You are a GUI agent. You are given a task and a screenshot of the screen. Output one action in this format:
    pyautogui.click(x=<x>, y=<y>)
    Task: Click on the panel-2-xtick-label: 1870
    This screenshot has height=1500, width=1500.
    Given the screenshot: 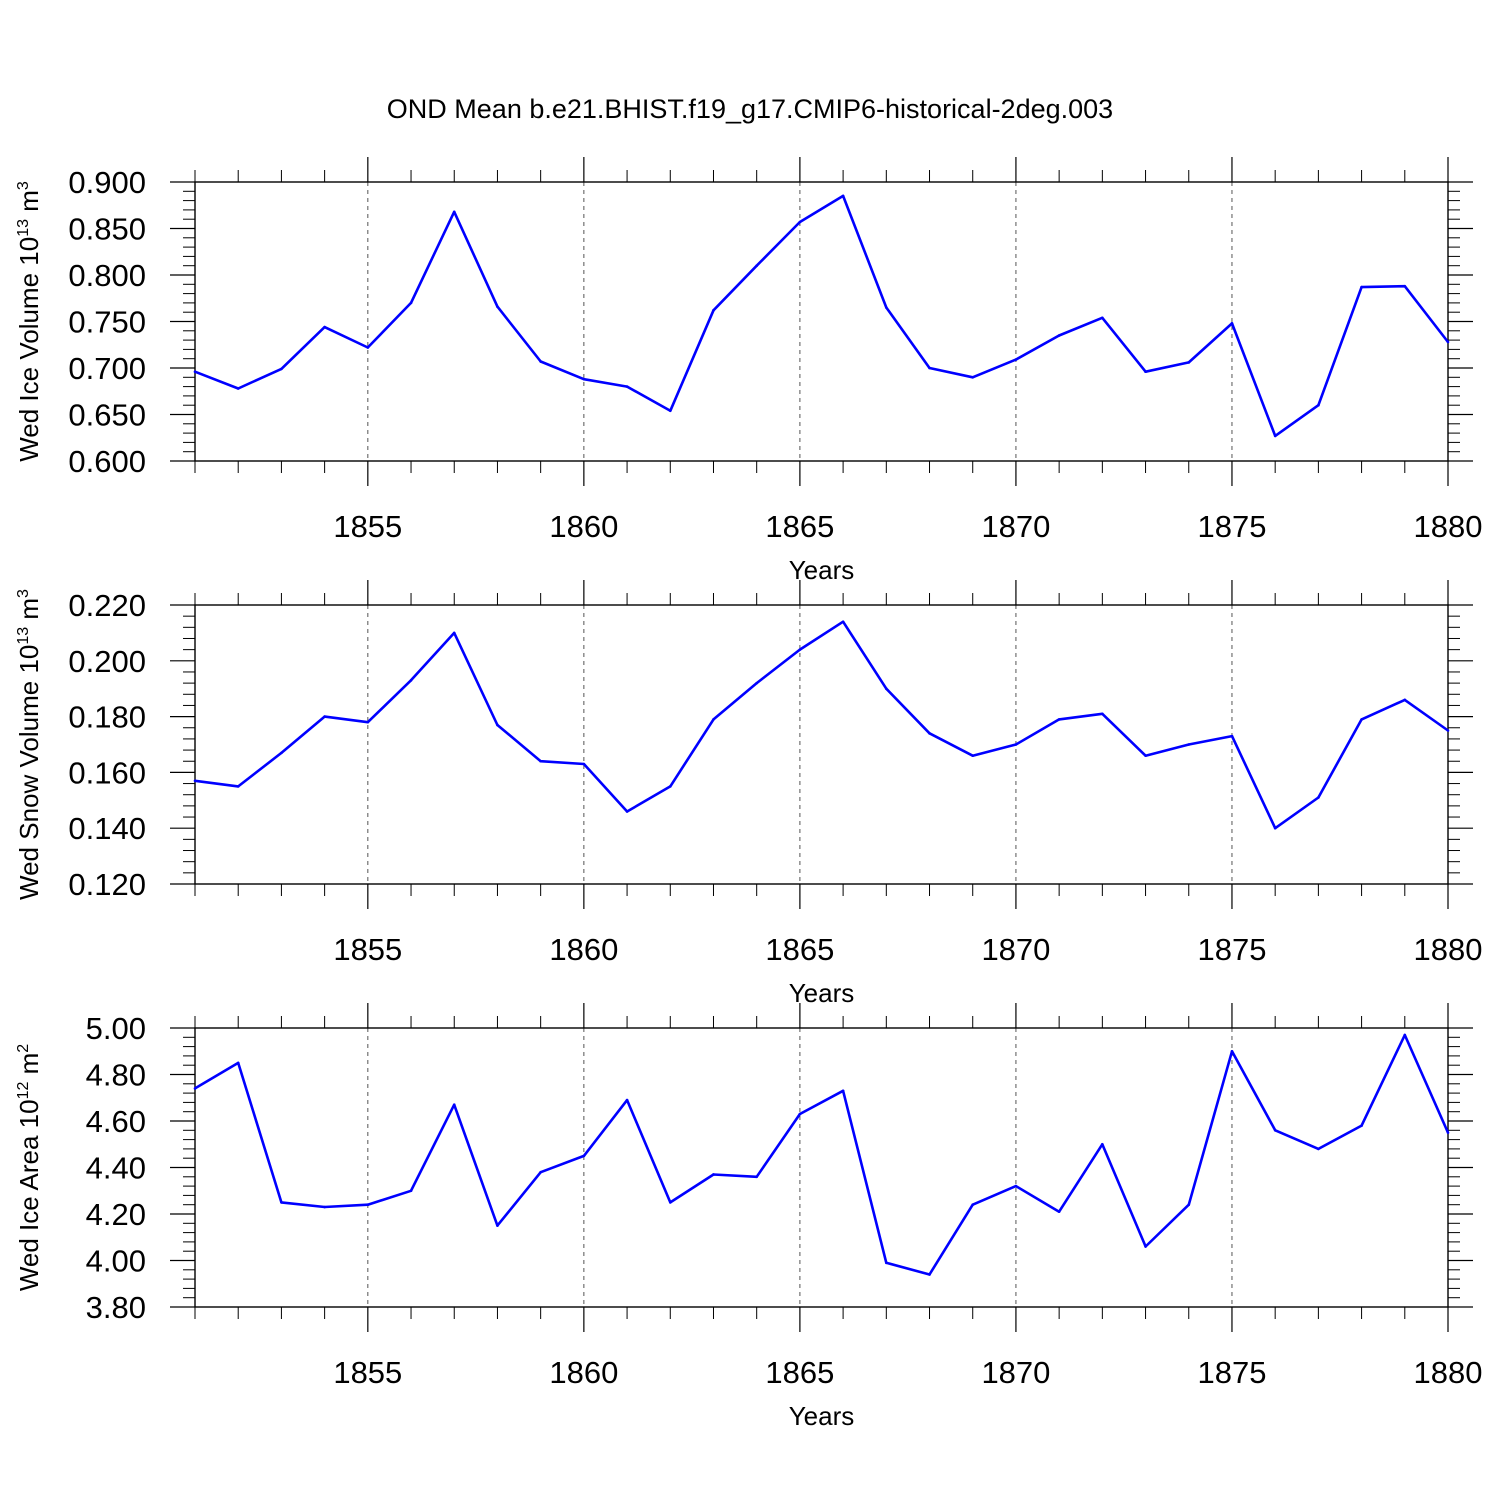 What is the action you would take?
    pyautogui.click(x=1015, y=949)
    